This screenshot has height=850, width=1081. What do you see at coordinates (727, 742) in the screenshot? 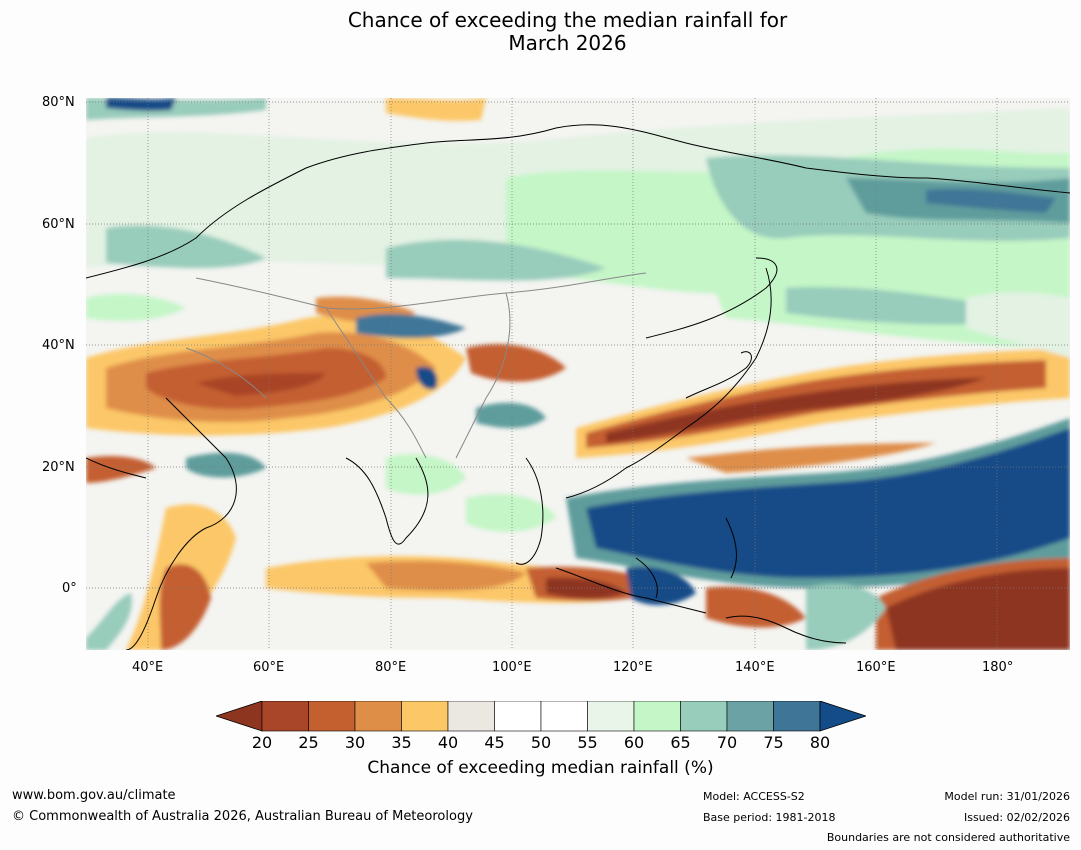
I see `colorbar-tick-label: 70` at bounding box center [727, 742].